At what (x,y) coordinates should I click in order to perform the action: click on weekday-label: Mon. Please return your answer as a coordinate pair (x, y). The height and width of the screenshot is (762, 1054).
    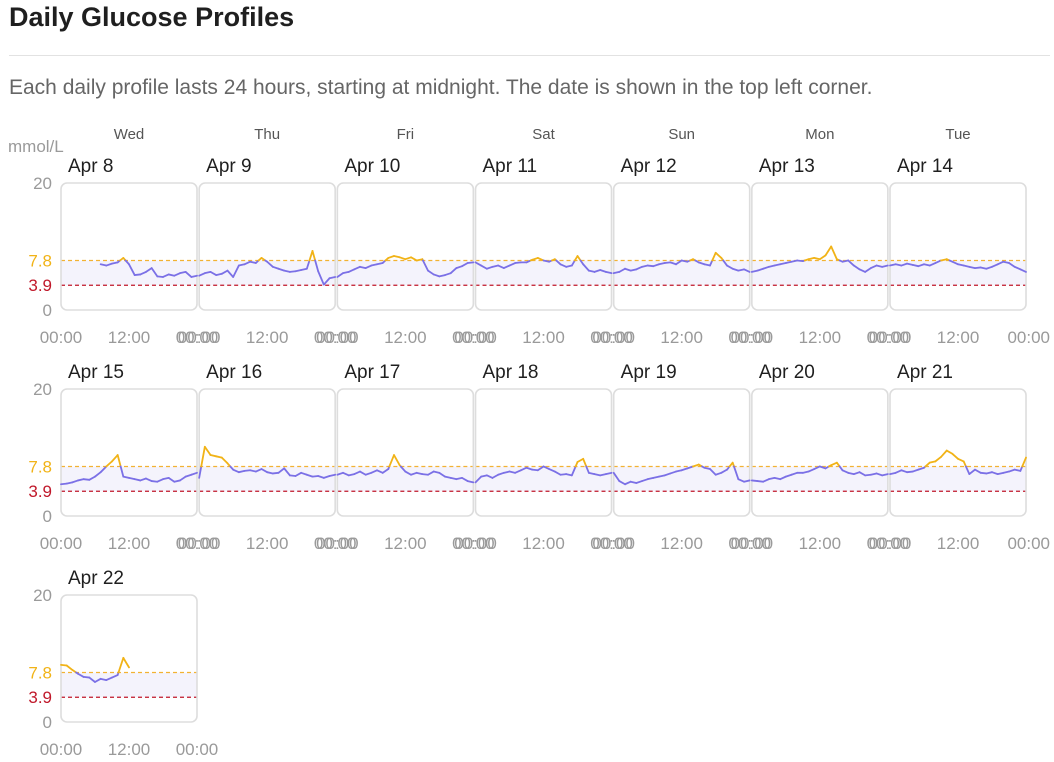
    Looking at the image, I should click on (819, 134).